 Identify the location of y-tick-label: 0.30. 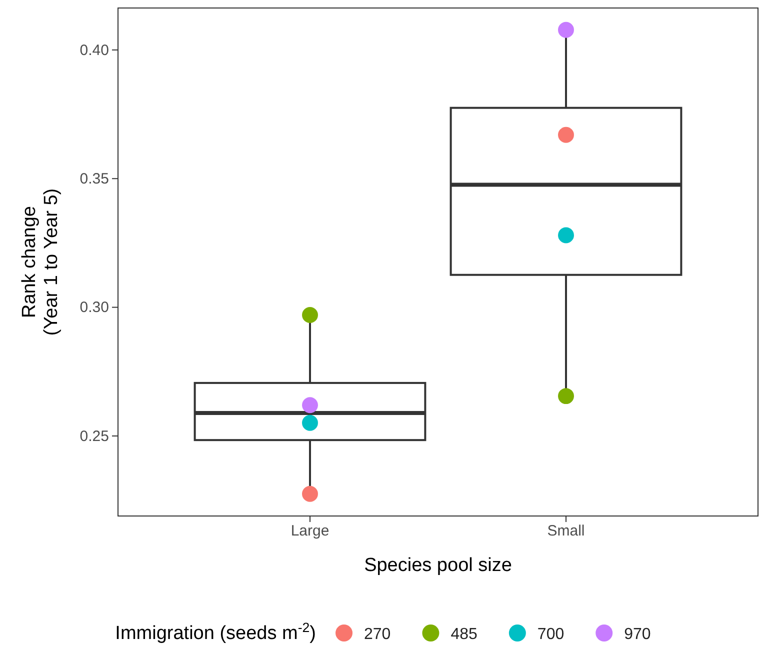
(94, 307).